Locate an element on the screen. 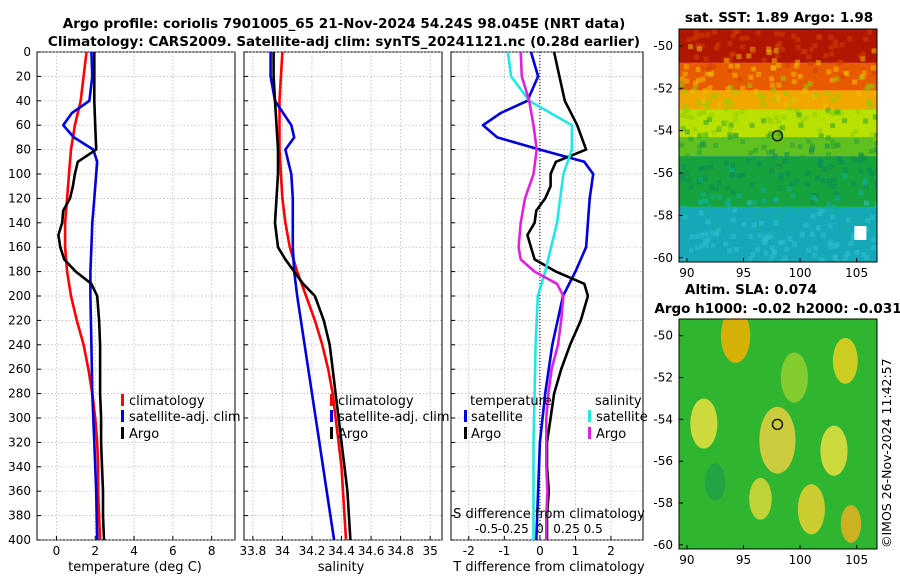  legend-group-temperature: temperature is located at coordinates (511, 401).